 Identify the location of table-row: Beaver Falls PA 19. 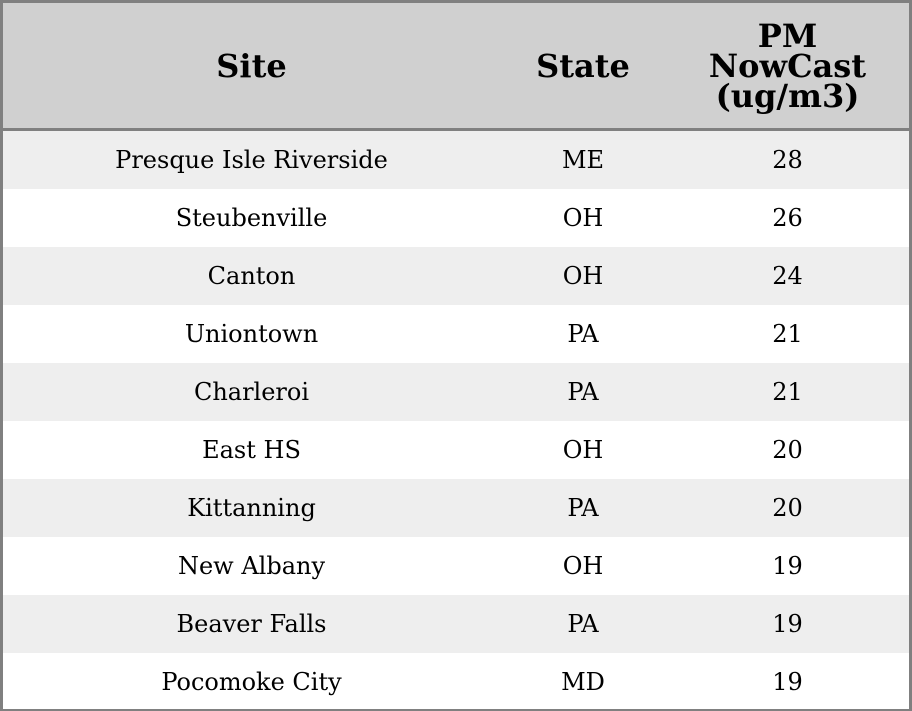
(456, 624).